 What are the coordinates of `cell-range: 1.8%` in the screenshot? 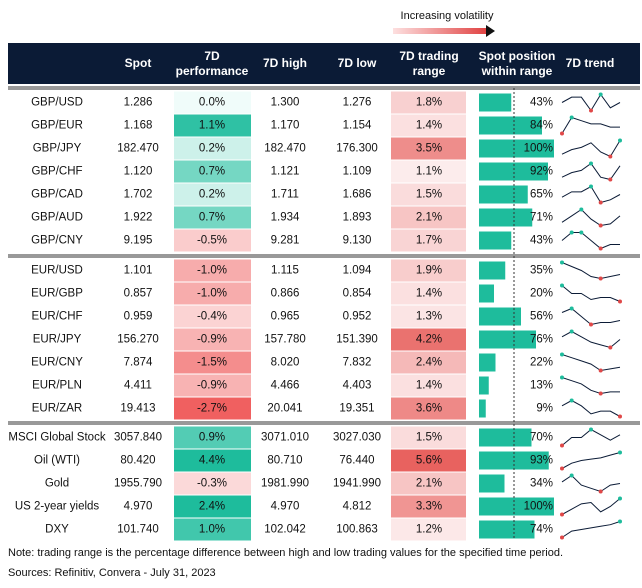 It's located at (429, 103).